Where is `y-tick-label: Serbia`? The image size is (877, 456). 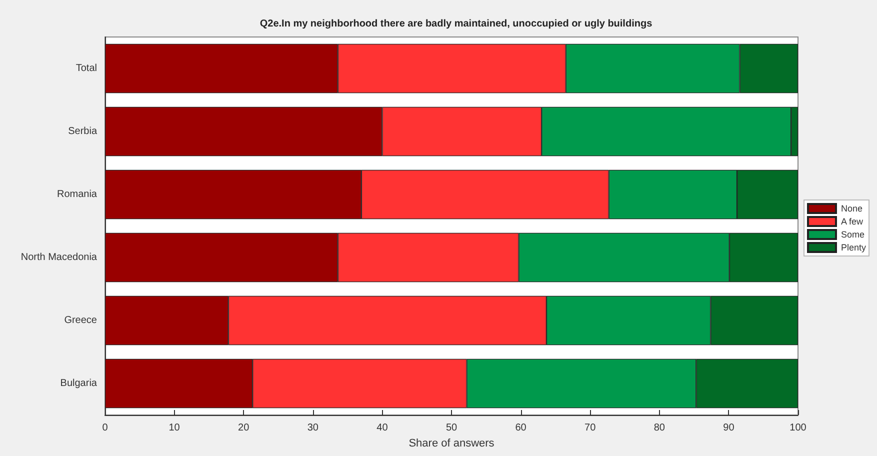
y-tick-label: Serbia is located at coordinates (83, 131).